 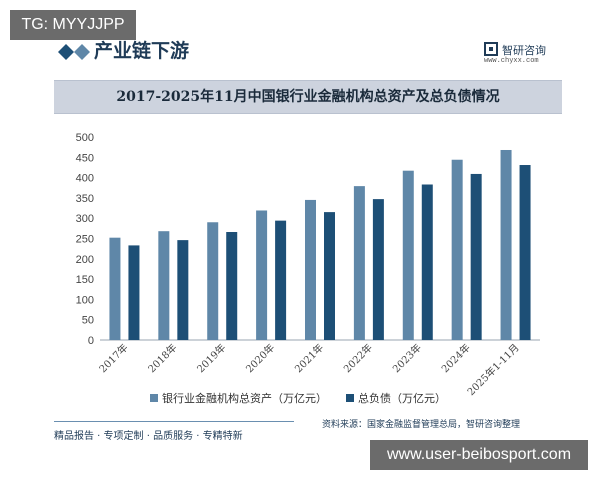 I want to click on section-title: 产业链下游, so click(x=142, y=51).